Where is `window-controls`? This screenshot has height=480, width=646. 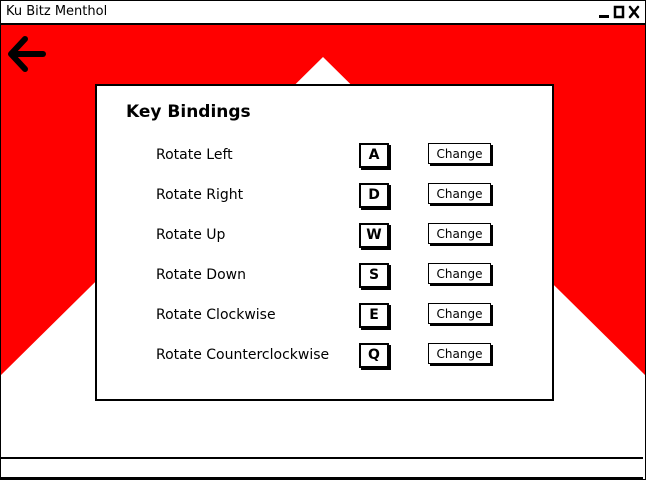 window-controls is located at coordinates (618, 12).